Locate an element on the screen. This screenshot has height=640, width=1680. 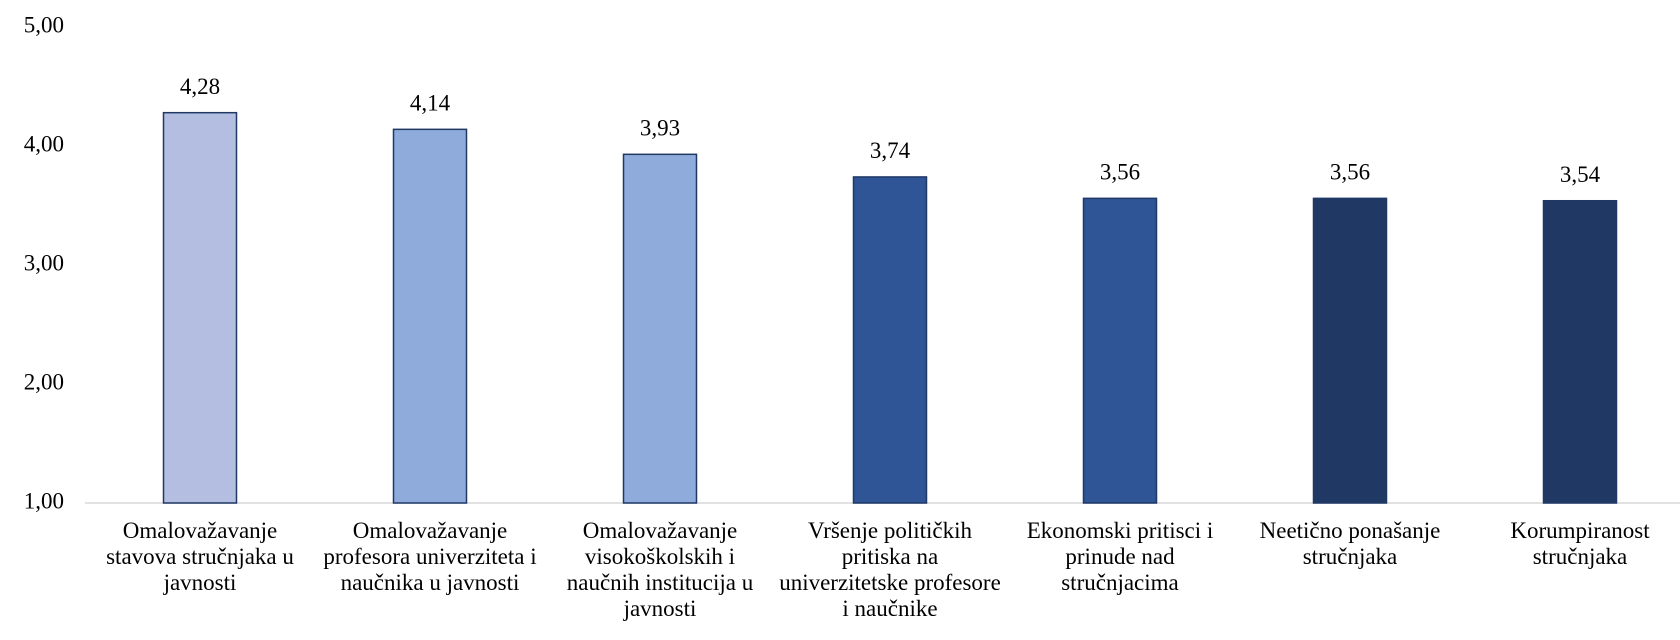
y-tick-label: 4,00 is located at coordinates (44, 143).